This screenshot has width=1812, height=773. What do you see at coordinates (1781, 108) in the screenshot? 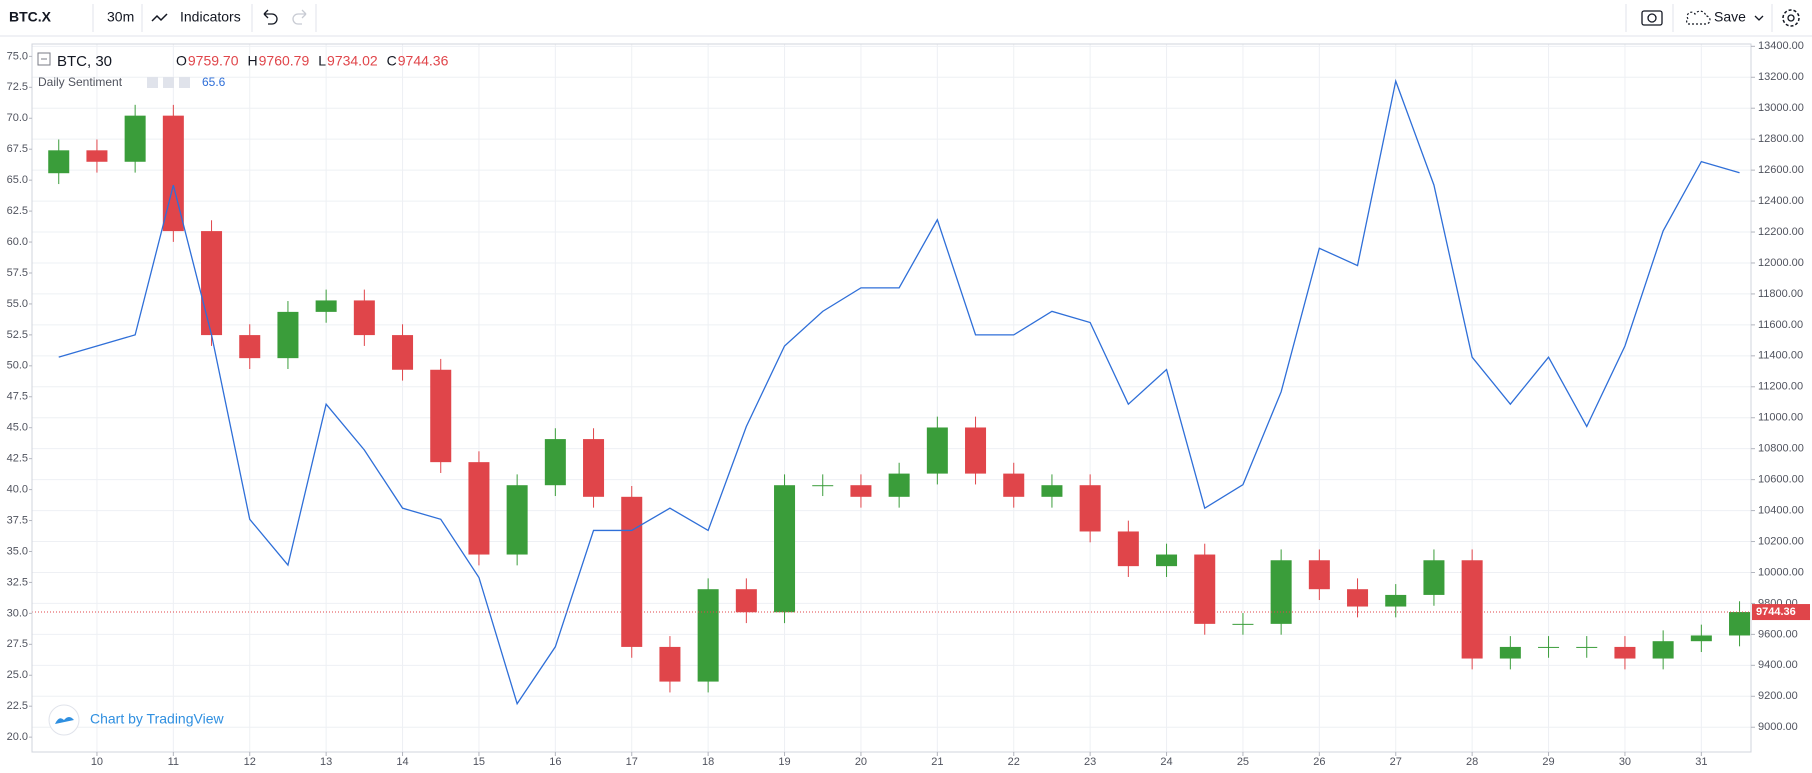
I see `y2-tick-label: 13000.00` at bounding box center [1781, 108].